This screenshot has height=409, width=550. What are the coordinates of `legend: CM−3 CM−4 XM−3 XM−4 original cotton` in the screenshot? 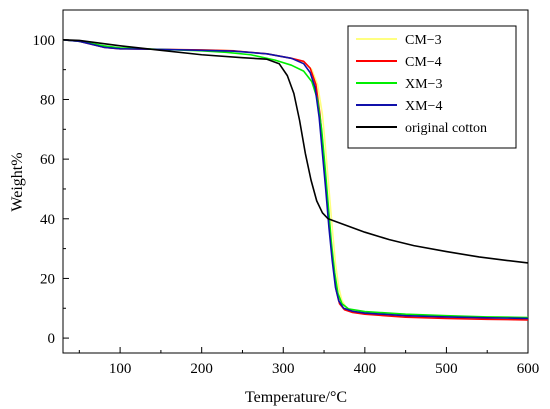 It's located at (432, 87).